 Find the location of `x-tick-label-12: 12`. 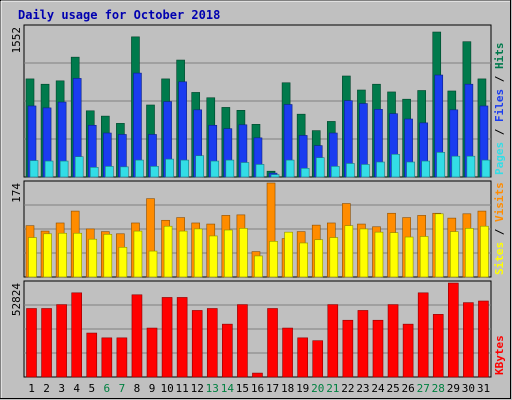

x-tick-label-12: 12 is located at coordinates (197, 388).